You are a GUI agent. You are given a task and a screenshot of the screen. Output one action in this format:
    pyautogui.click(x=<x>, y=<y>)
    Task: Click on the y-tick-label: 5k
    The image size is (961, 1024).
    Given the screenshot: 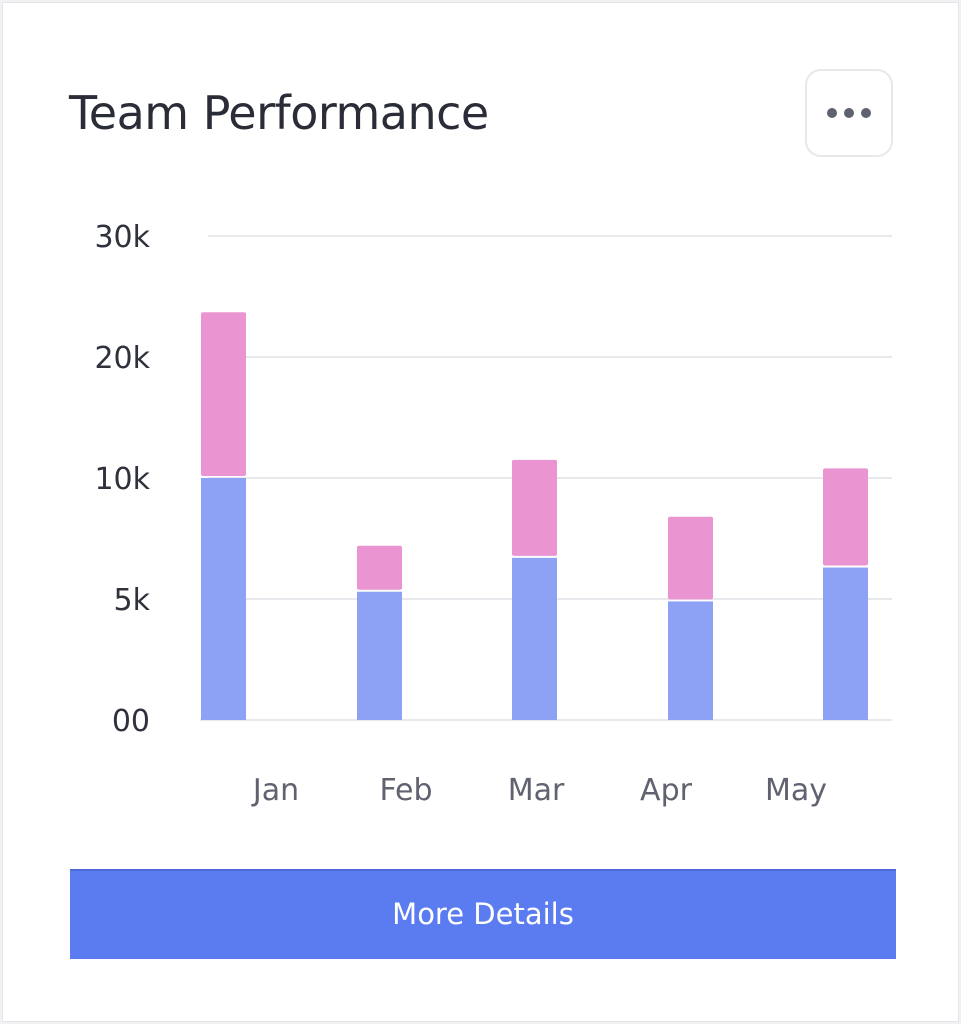 What is the action you would take?
    pyautogui.click(x=132, y=600)
    